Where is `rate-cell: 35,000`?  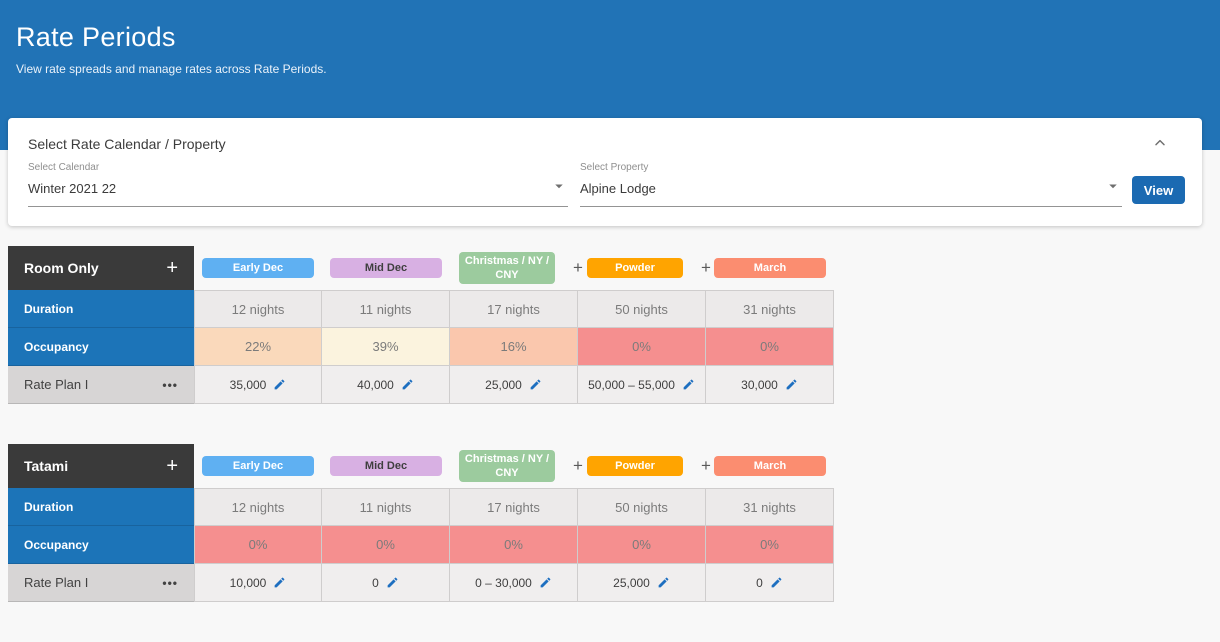 rate-cell: 35,000 is located at coordinates (258, 385).